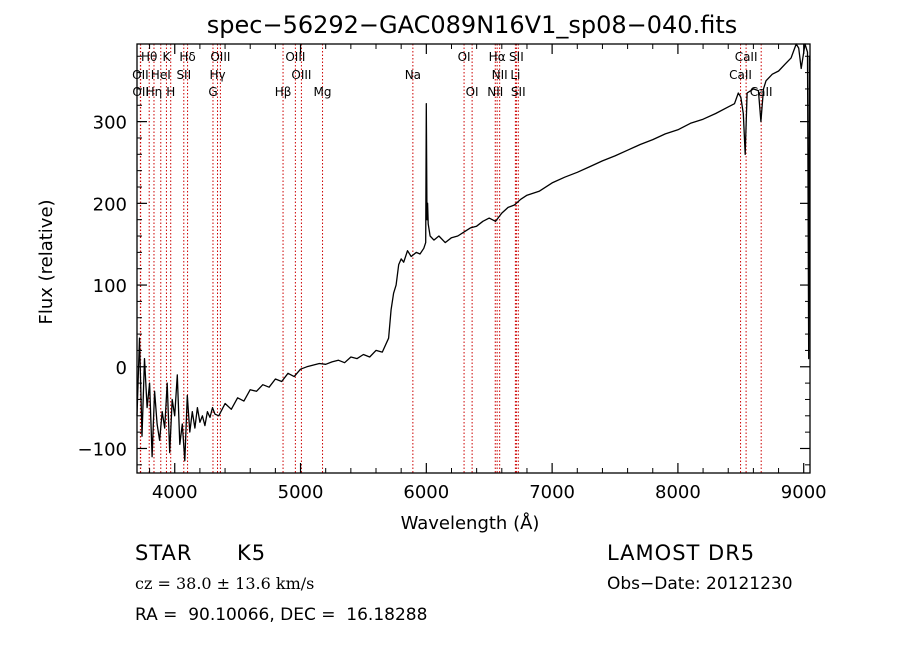 The height and width of the screenshot is (649, 900). What do you see at coordinates (552, 492) in the screenshot?
I see `x-tick-label-3: 7000` at bounding box center [552, 492].